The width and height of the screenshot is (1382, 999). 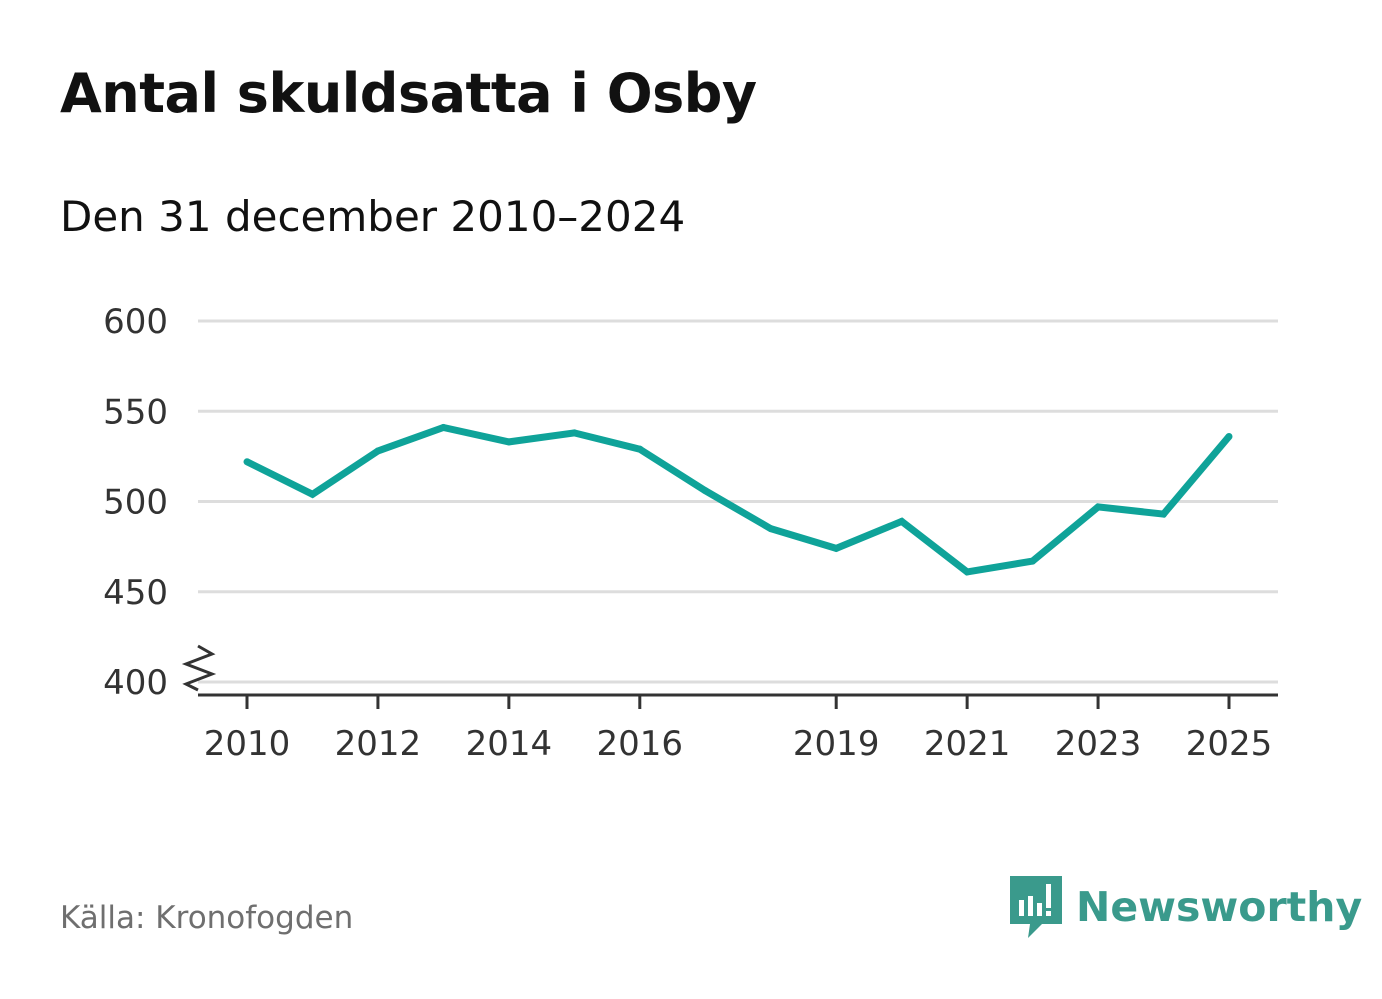 I want to click on x-tick-label-2014: 2014, so click(x=509, y=744).